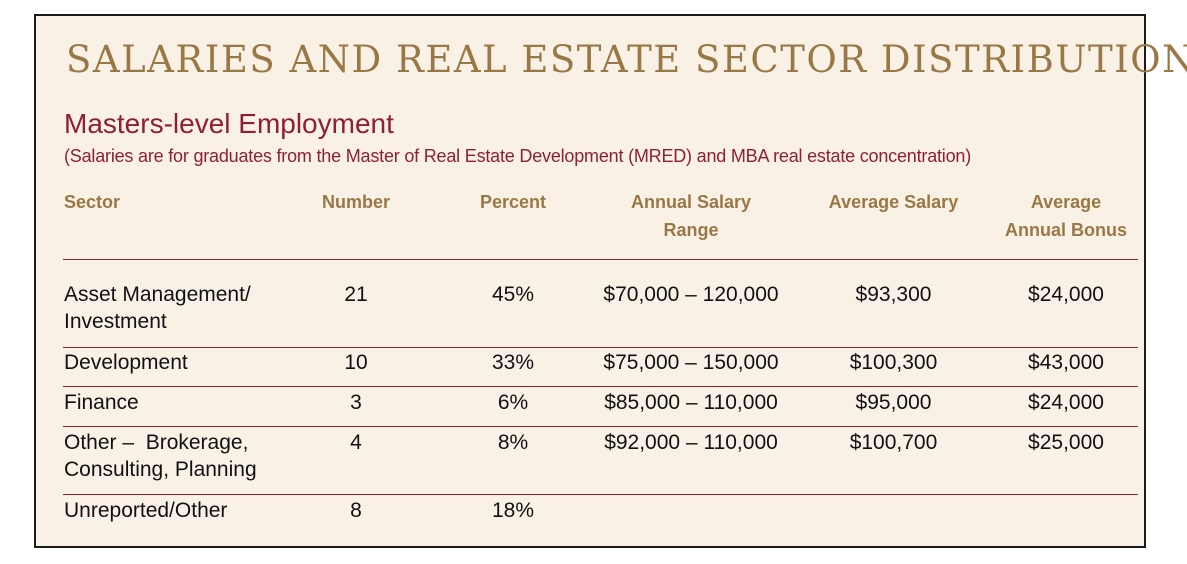 This screenshot has height=564, width=1187. What do you see at coordinates (513, 442) in the screenshot?
I see `row-percent: 8%` at bounding box center [513, 442].